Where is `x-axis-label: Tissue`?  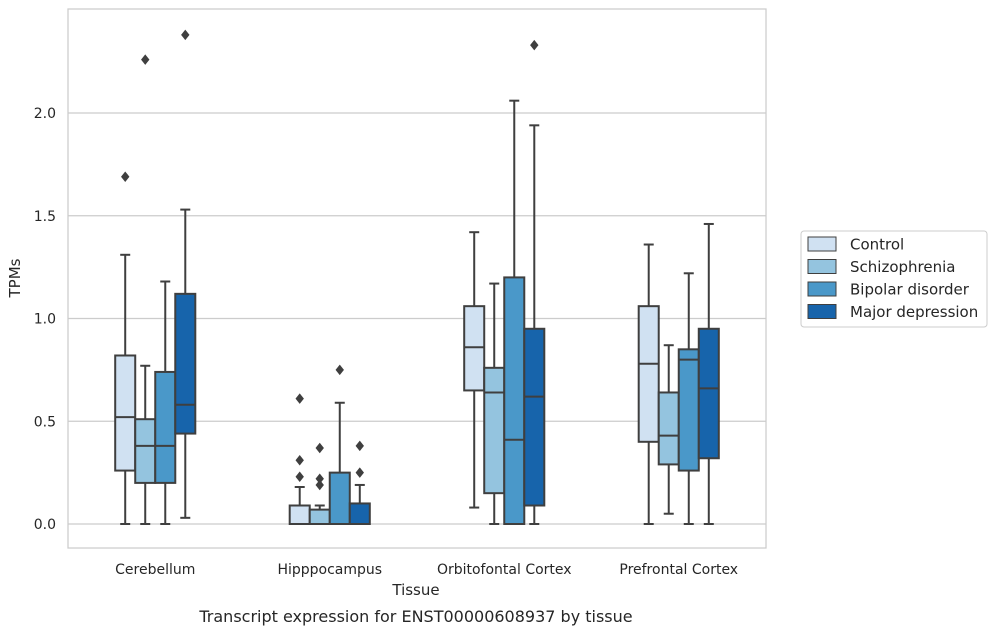
x-axis-label: Tissue is located at coordinates (415, 590).